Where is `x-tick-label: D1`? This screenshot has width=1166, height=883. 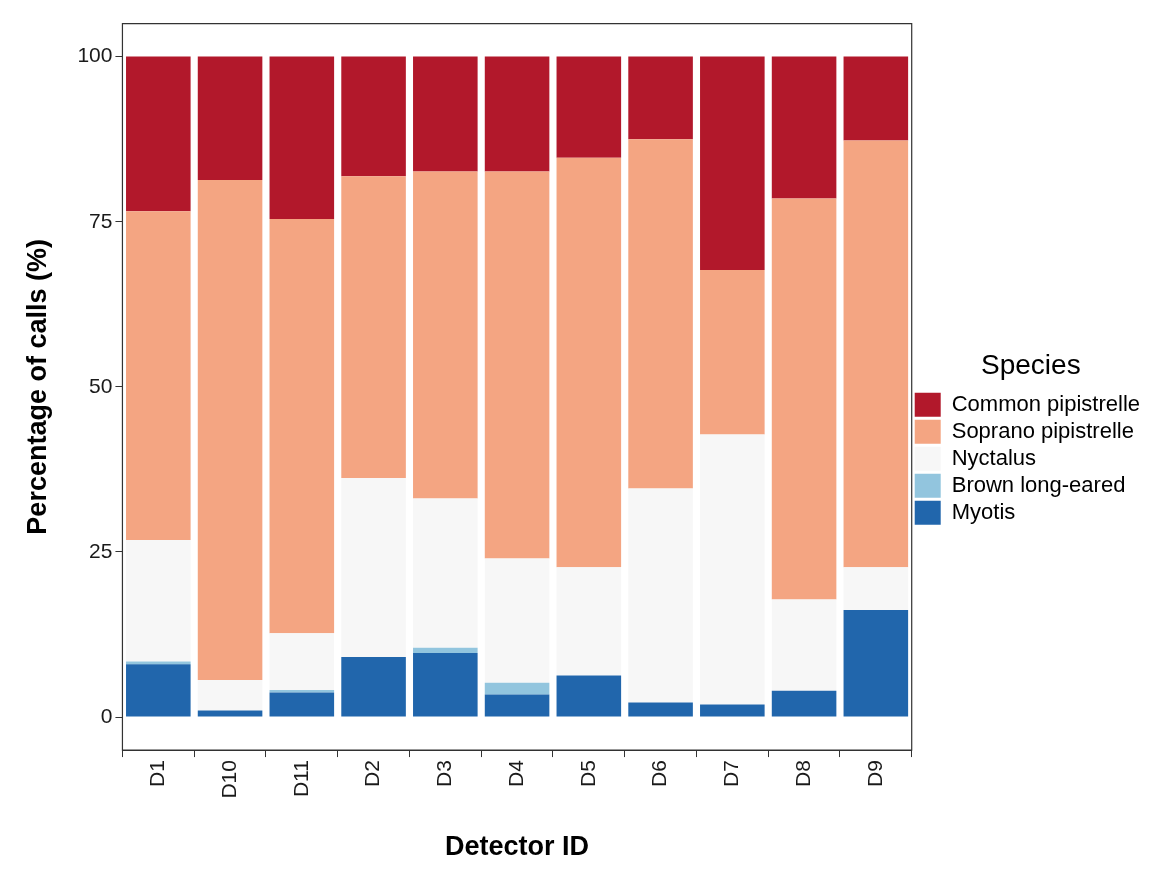 x-tick-label: D1 is located at coordinates (157, 773).